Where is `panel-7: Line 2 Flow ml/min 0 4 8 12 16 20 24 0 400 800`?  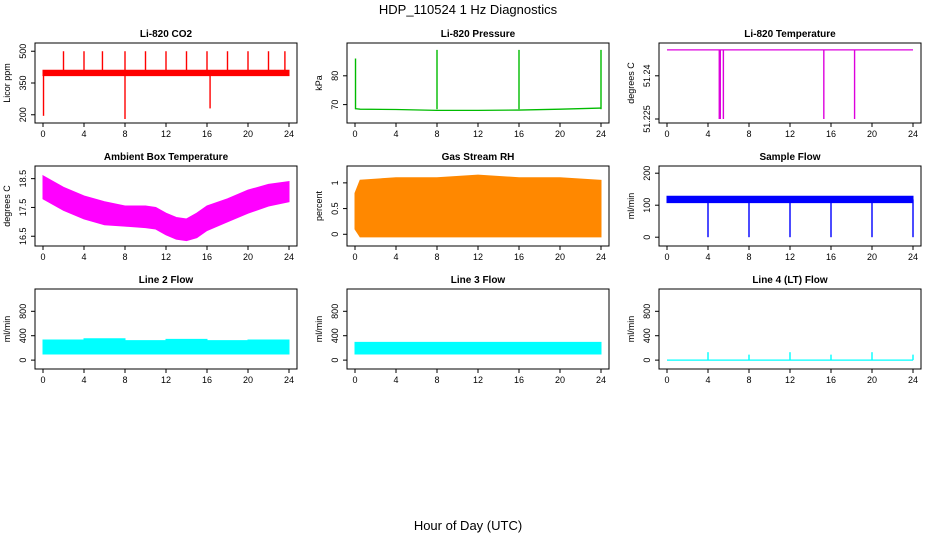 panel-7: Line 2 Flow ml/min 0 4 8 12 16 20 24 0 400 800 is located at coordinates (150, 330).